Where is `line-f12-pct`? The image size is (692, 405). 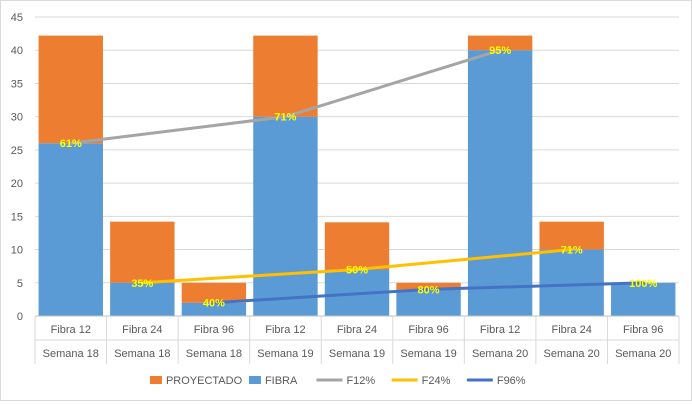 line-f12-pct is located at coordinates (285, 96).